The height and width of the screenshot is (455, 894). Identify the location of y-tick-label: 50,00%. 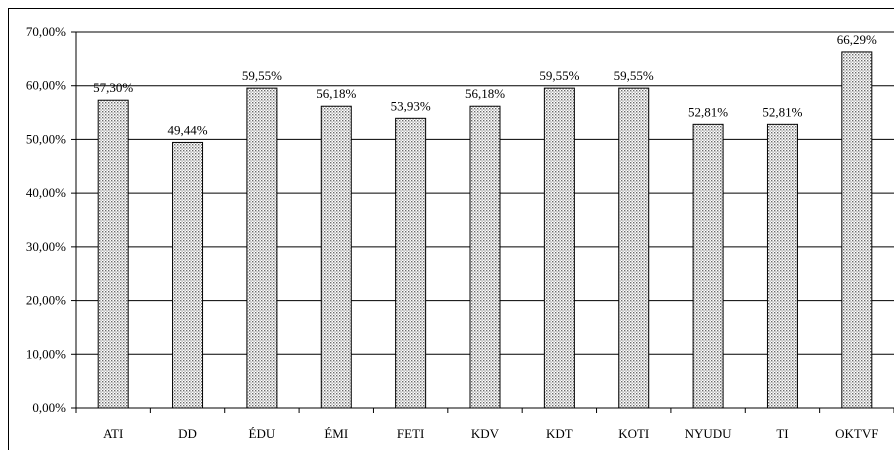
(46, 138).